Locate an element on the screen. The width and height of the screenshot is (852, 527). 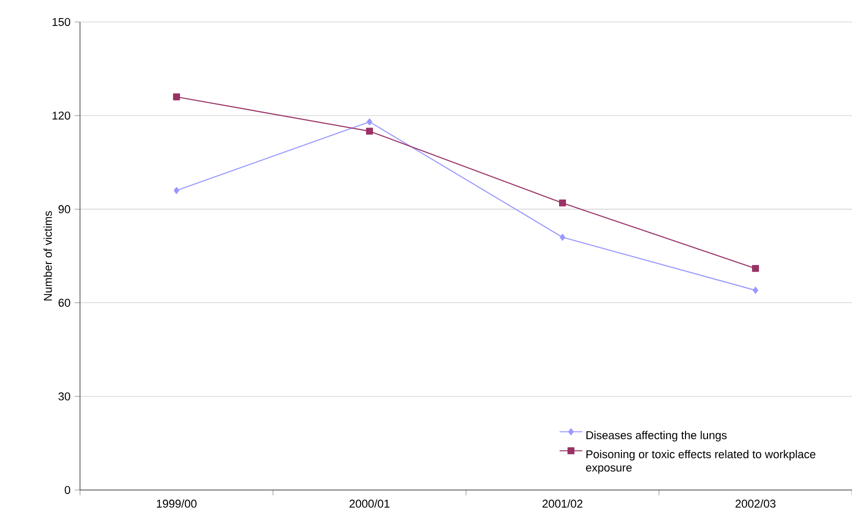
x-tick-label: 1999/00 is located at coordinates (176, 503).